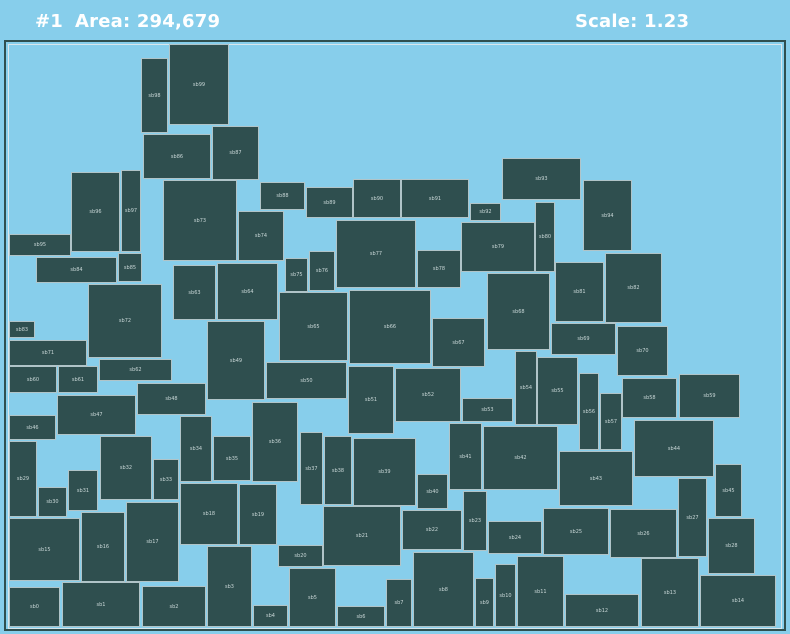  What do you see at coordinates (48, 353) in the screenshot?
I see `block-sb71: sb71` at bounding box center [48, 353].